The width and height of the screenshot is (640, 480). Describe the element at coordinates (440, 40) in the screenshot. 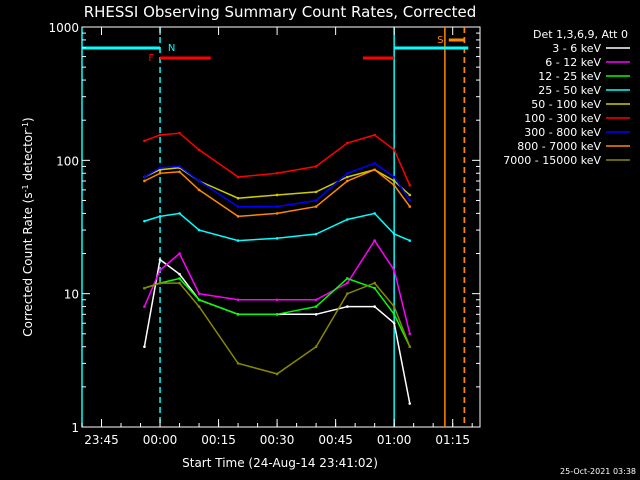

I see `saa-label: S` at that location.